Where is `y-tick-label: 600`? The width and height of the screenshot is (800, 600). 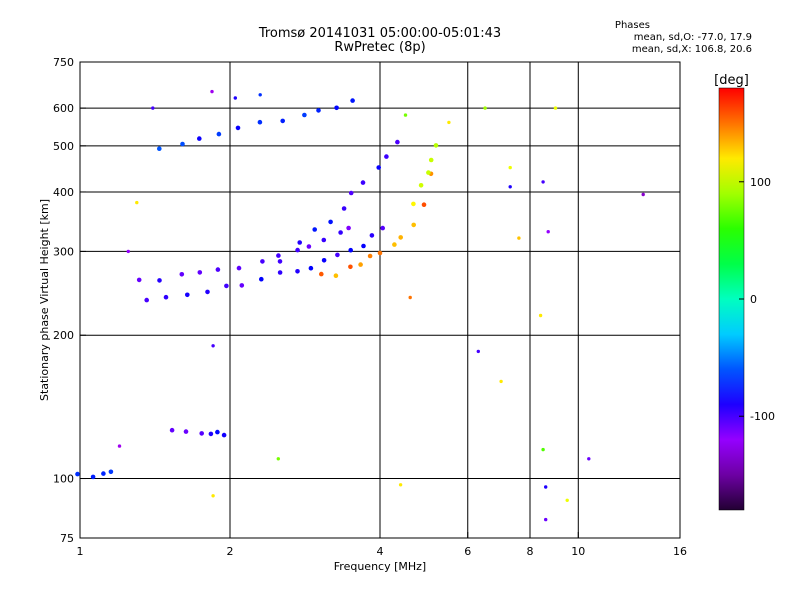
y-tick-label: 600 is located at coordinates (63, 108).